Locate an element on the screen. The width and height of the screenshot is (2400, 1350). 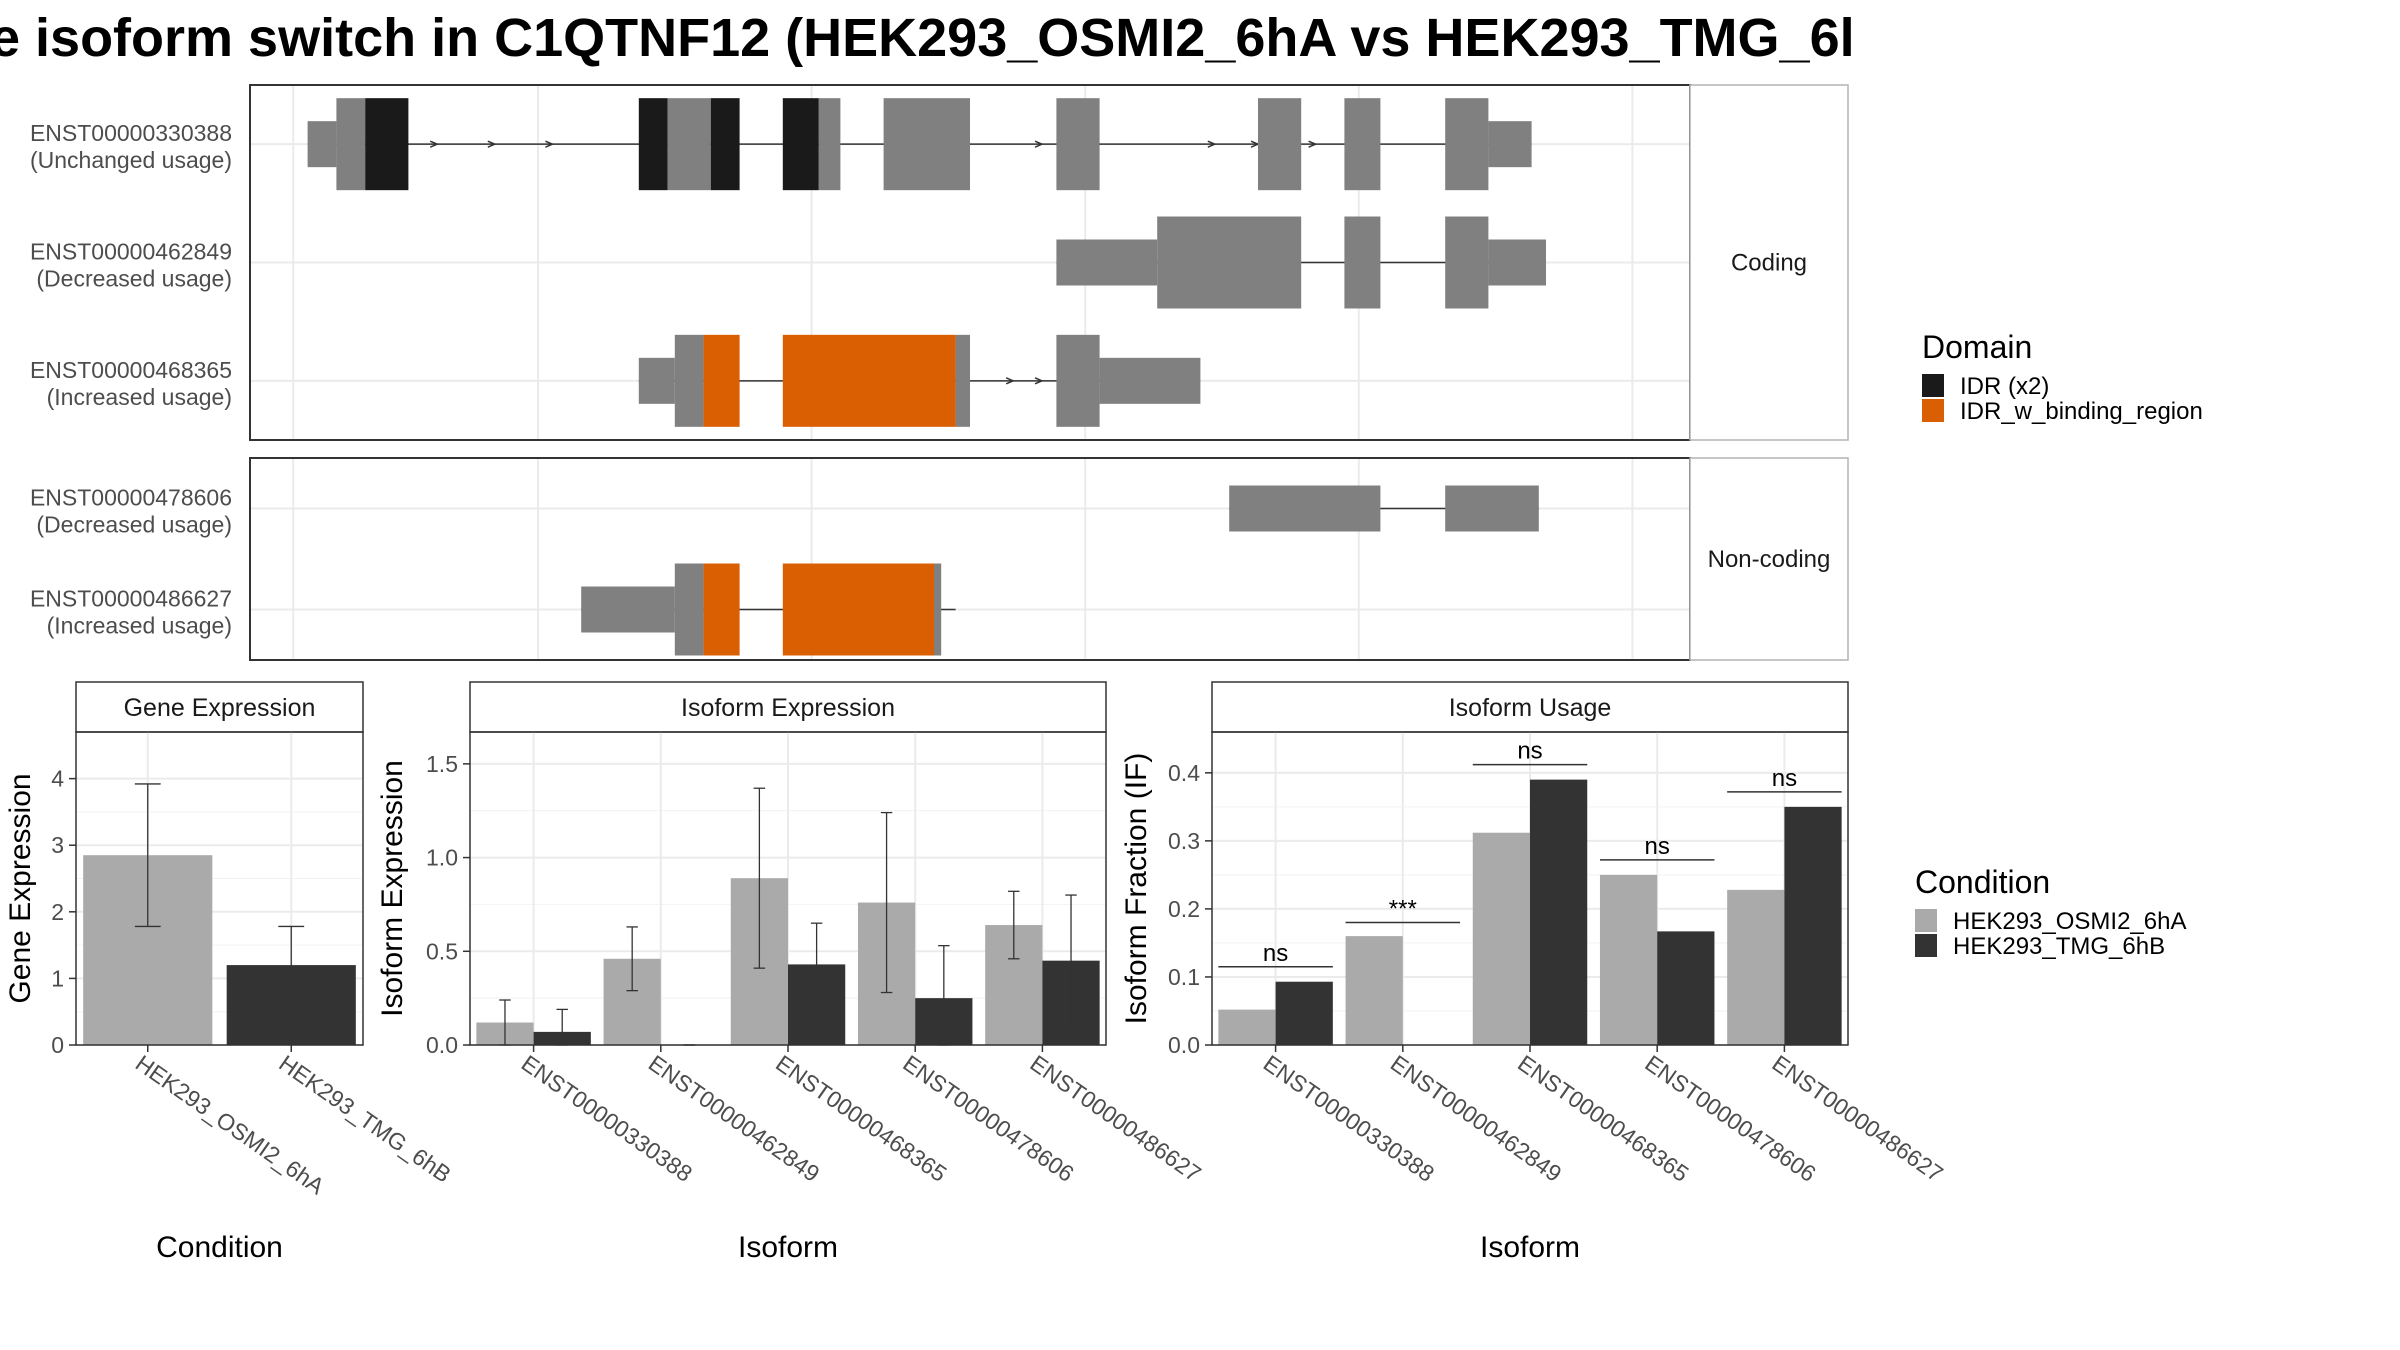
legend-label: HEK293_TMG_6hB is located at coordinates (2059, 946).